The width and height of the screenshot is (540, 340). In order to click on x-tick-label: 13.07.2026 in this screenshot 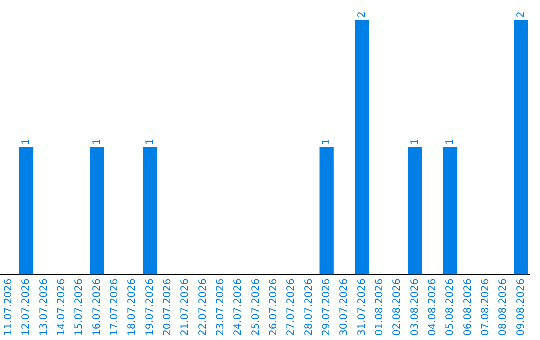, I will do `click(44, 307)`.